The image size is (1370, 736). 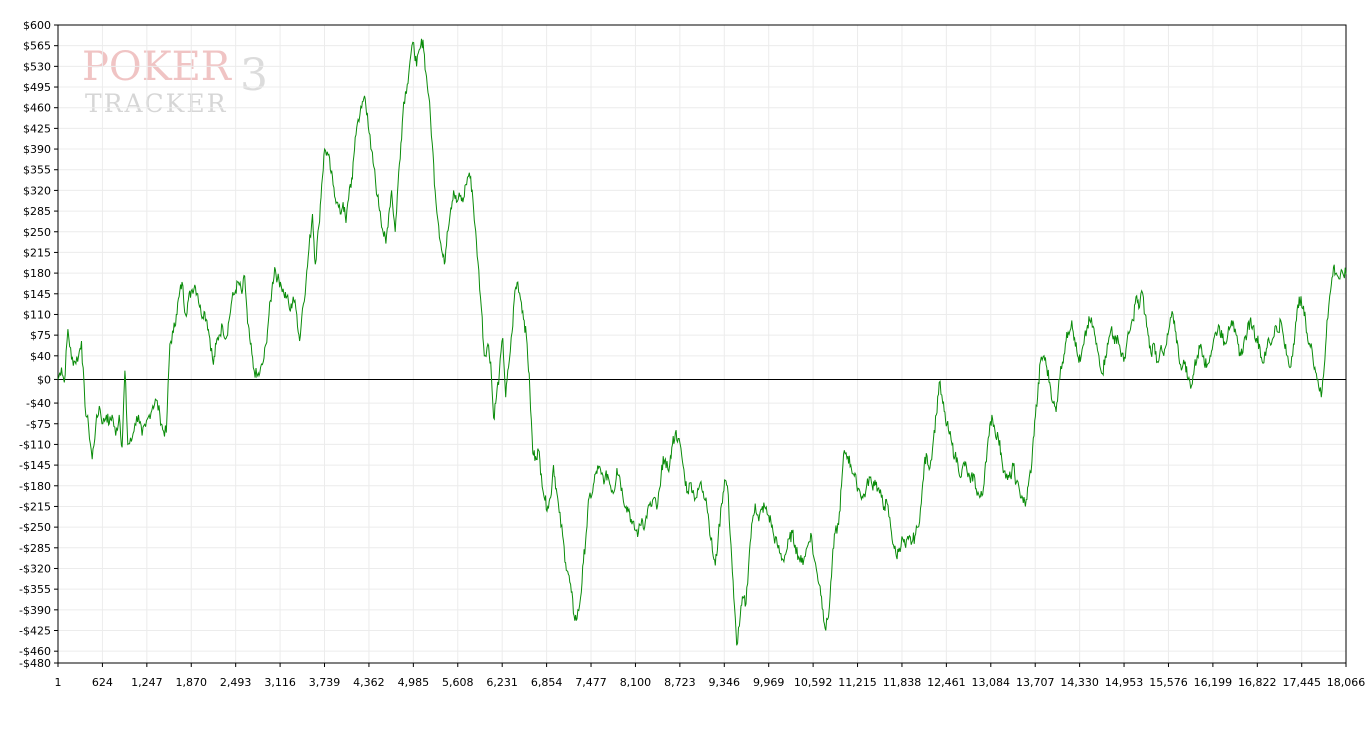 I want to click on y-tick-label: $460, so click(x=37, y=108).